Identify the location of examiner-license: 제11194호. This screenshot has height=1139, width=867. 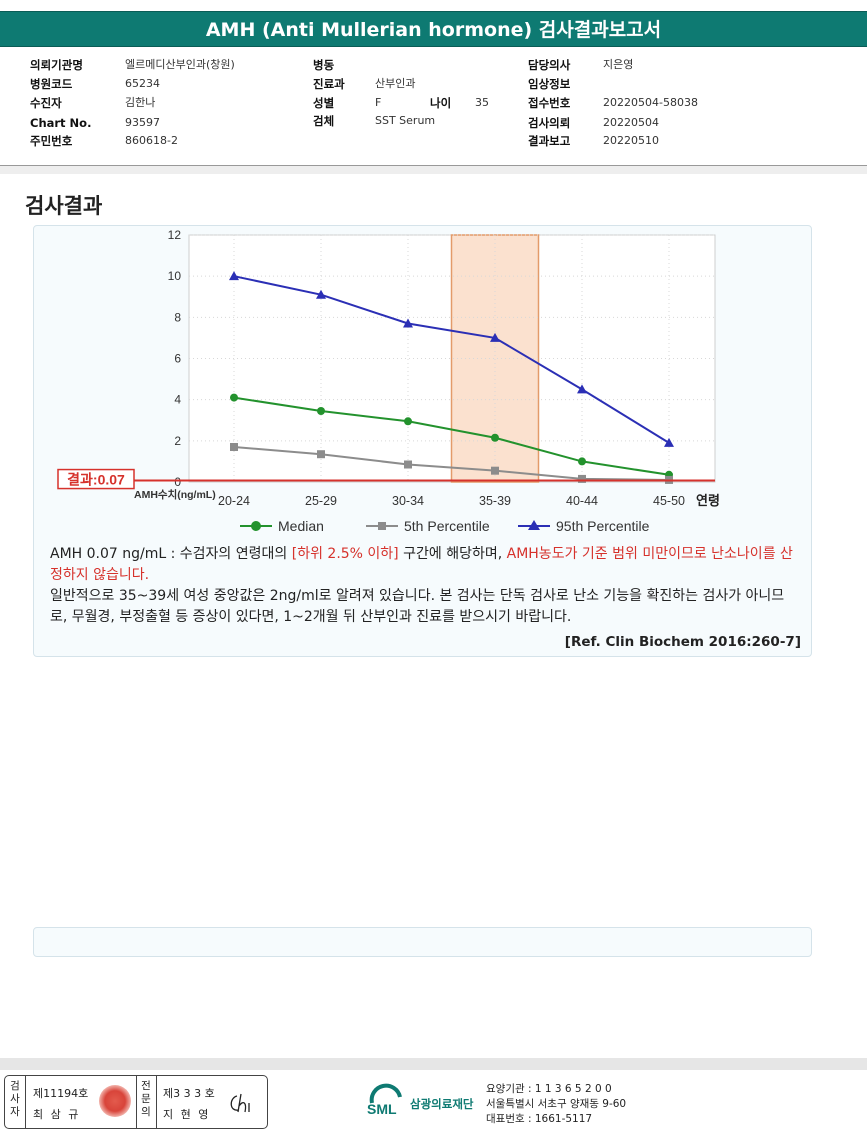
(61, 1093).